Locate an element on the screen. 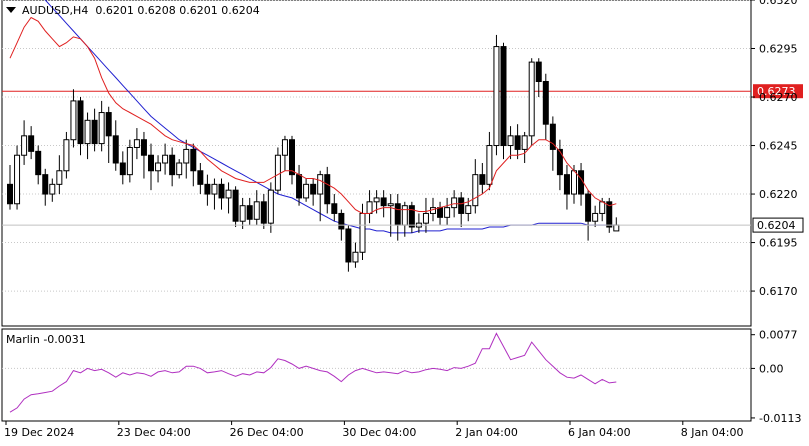  marlin-line is located at coordinates (313, 372).